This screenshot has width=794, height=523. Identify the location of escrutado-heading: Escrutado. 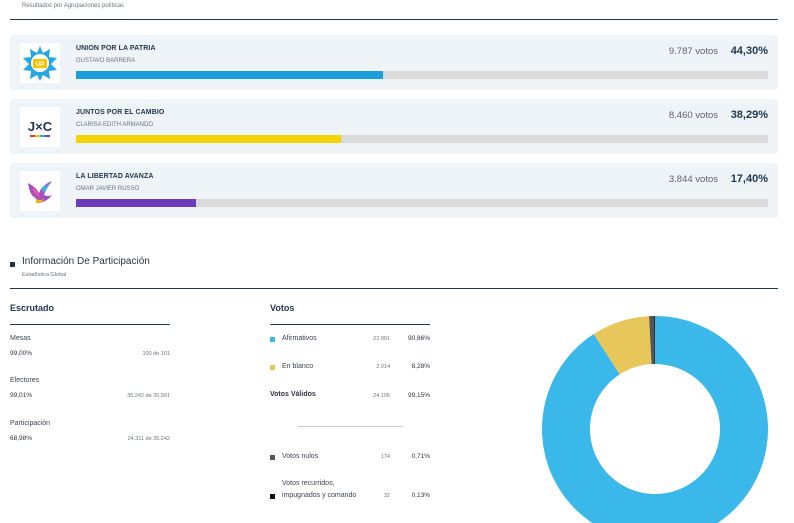
(32, 308).